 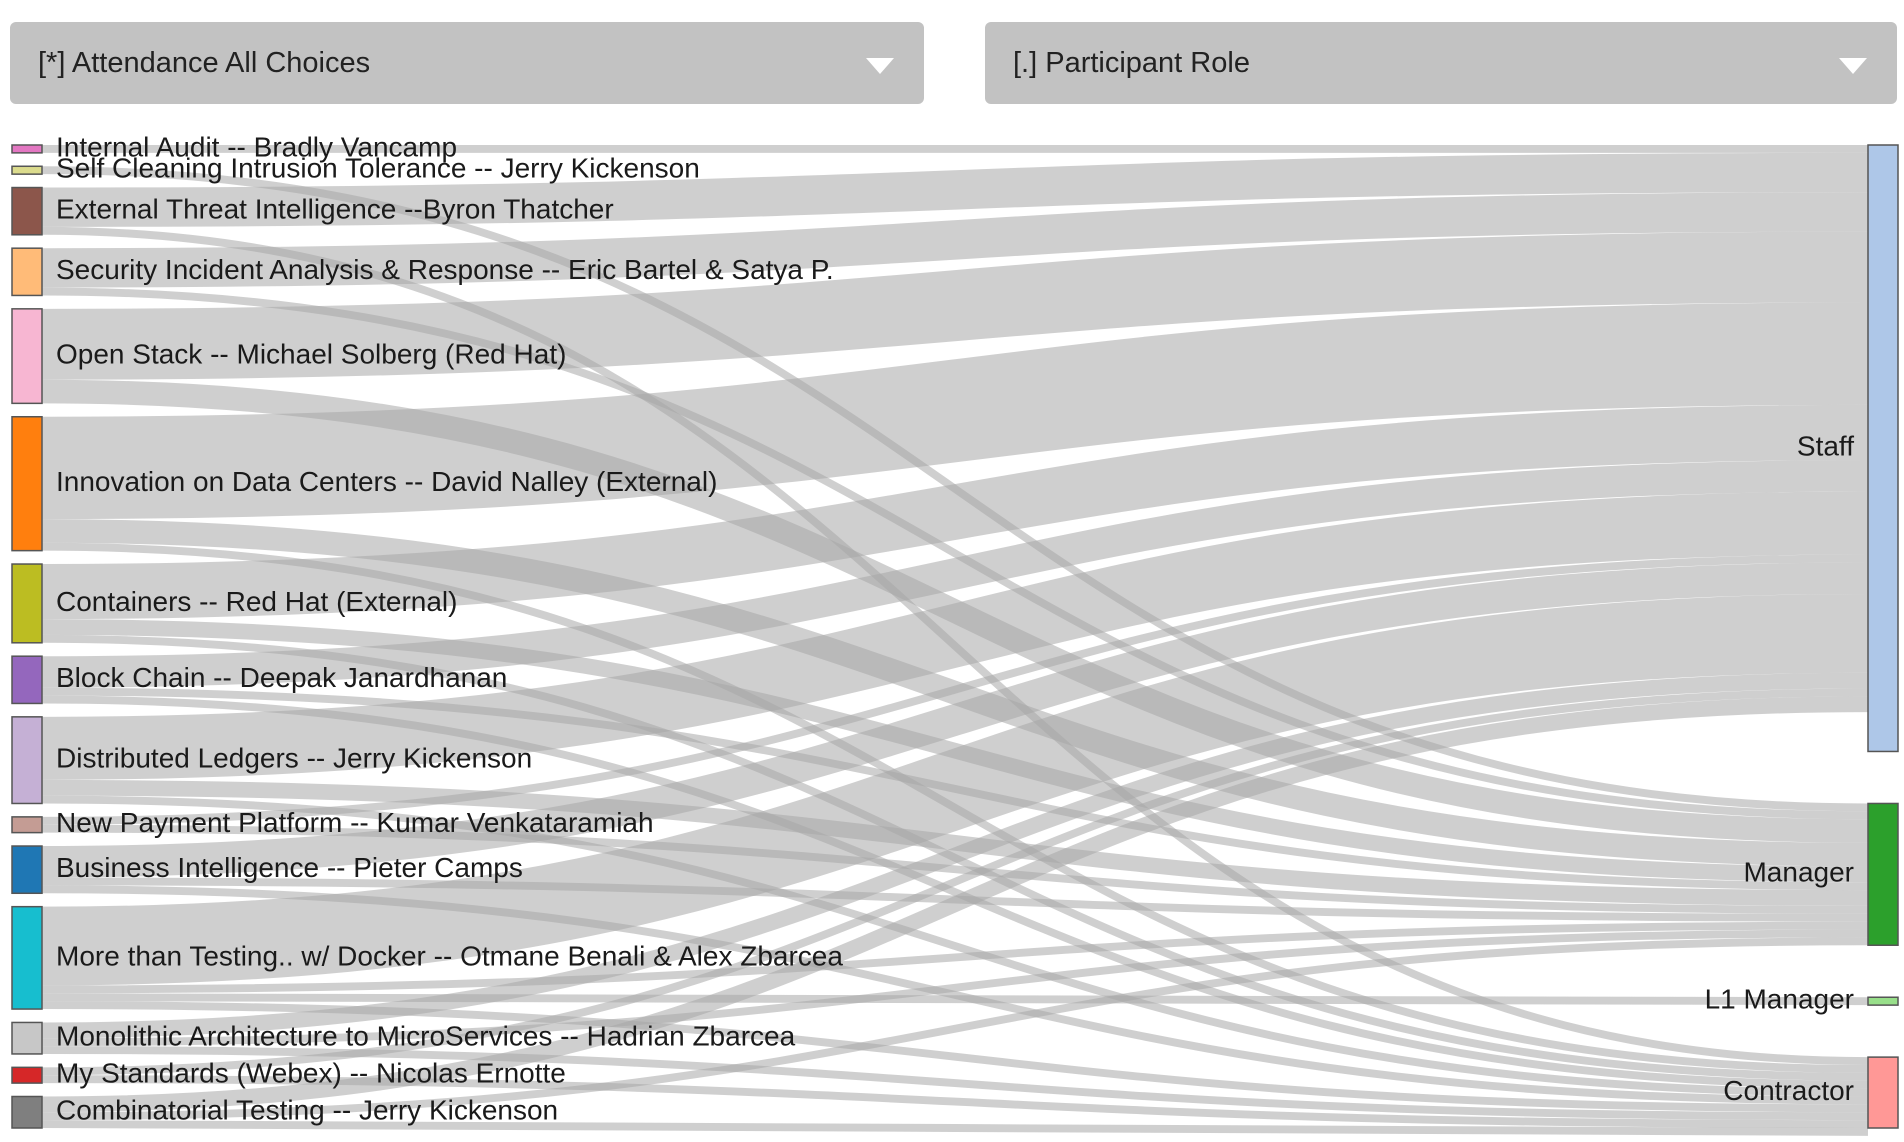 I want to click on source-node-label: Internal Audit -- Bradly Vancamp, so click(x=256, y=146).